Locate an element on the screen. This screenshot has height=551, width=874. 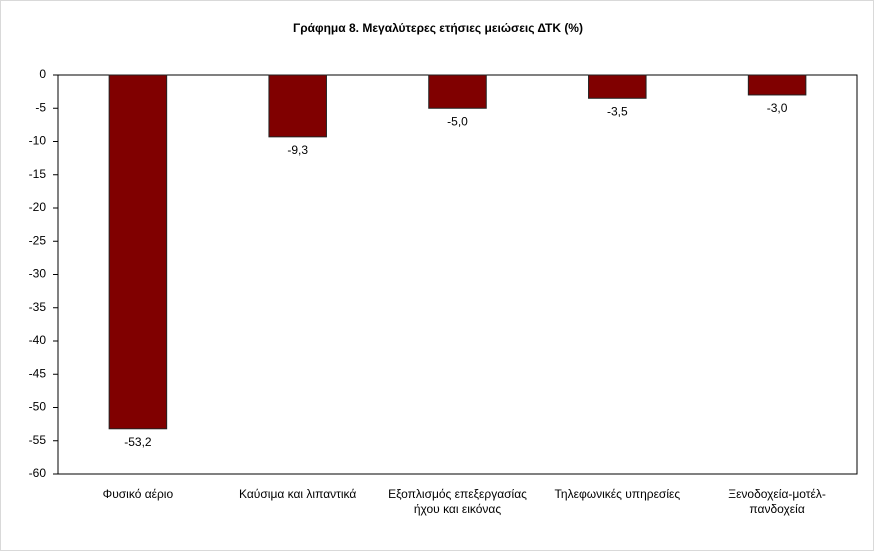
y-tick-label: -15 is located at coordinates (38, 174).